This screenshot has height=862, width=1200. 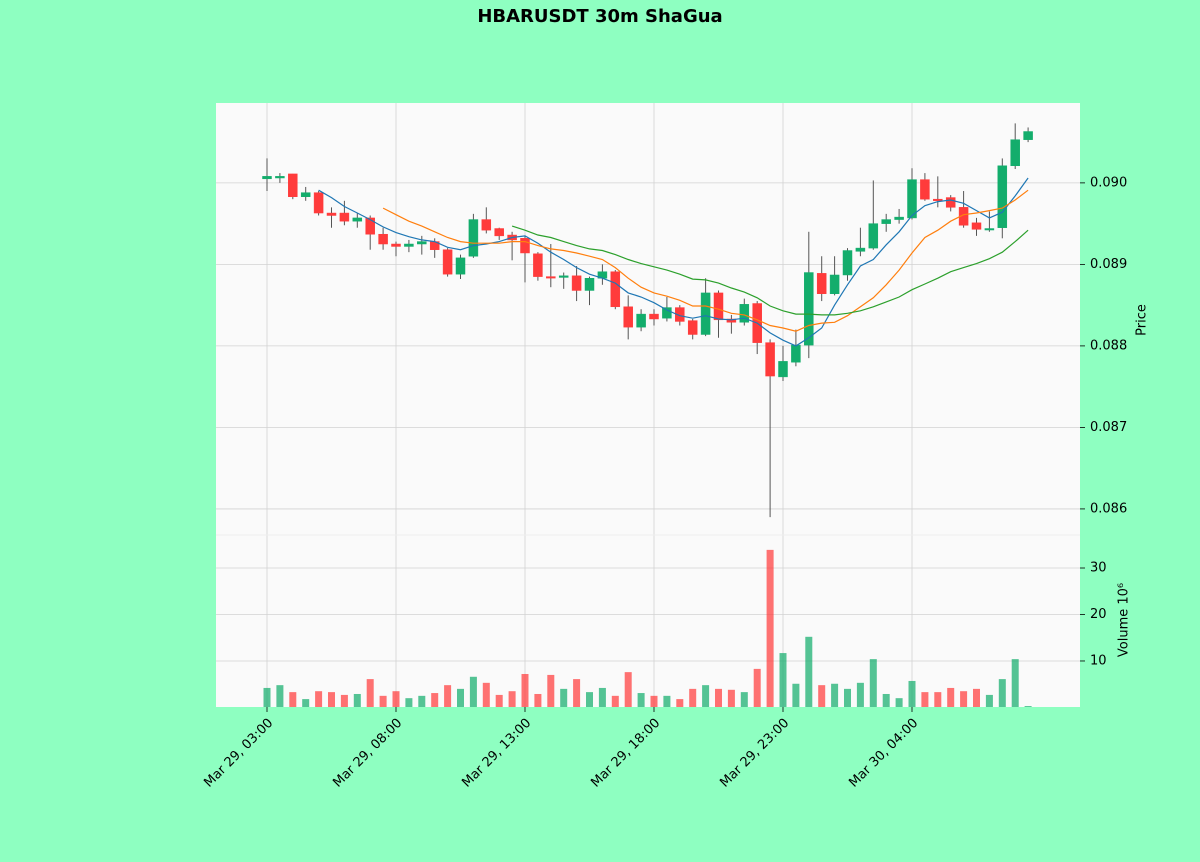 I want to click on chart-title: HBARUSDT 30m ShaGua, so click(x=599, y=16).